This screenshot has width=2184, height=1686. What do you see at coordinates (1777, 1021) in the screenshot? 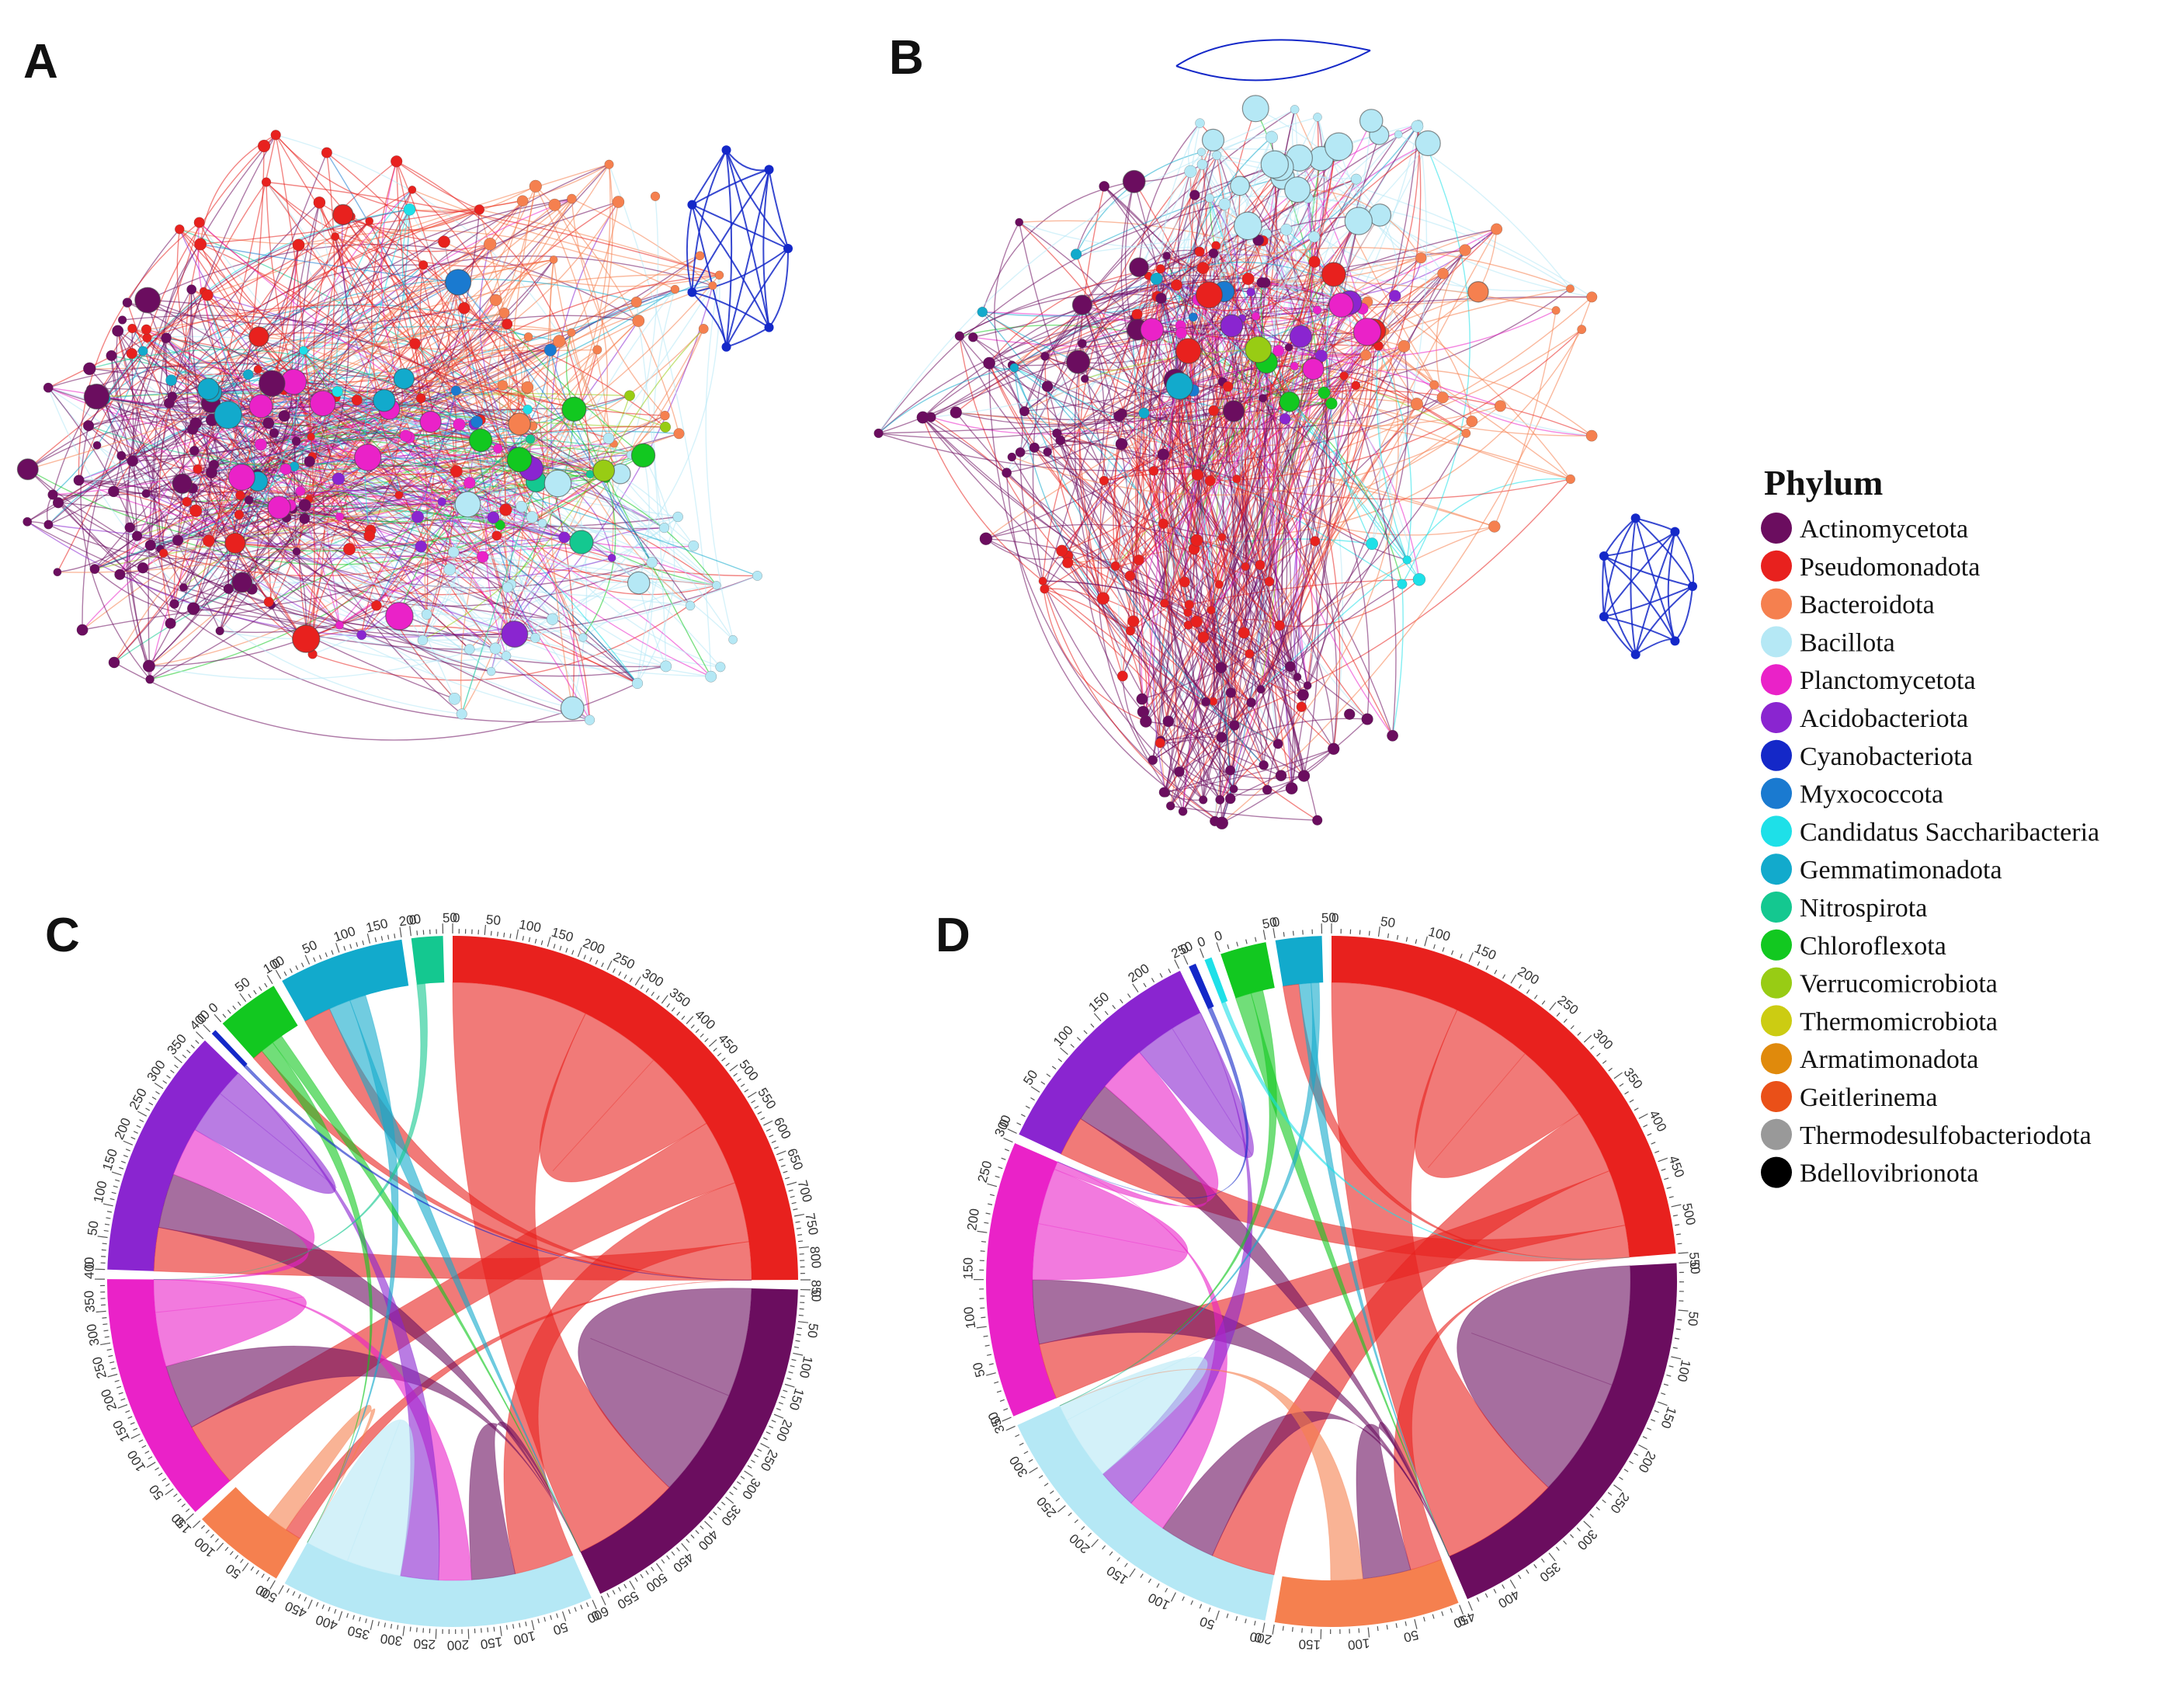
I see `legend-swatch` at bounding box center [1777, 1021].